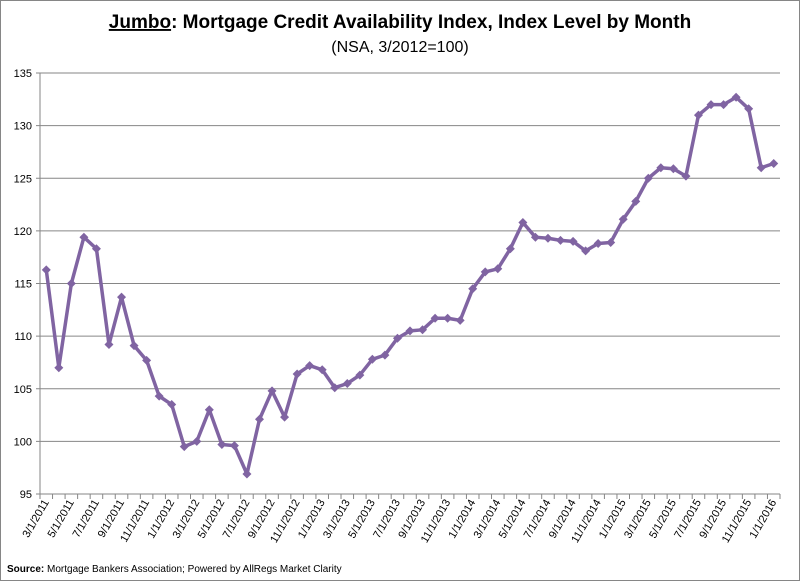  I want to click on y-tick-label: 115, so click(23, 285).